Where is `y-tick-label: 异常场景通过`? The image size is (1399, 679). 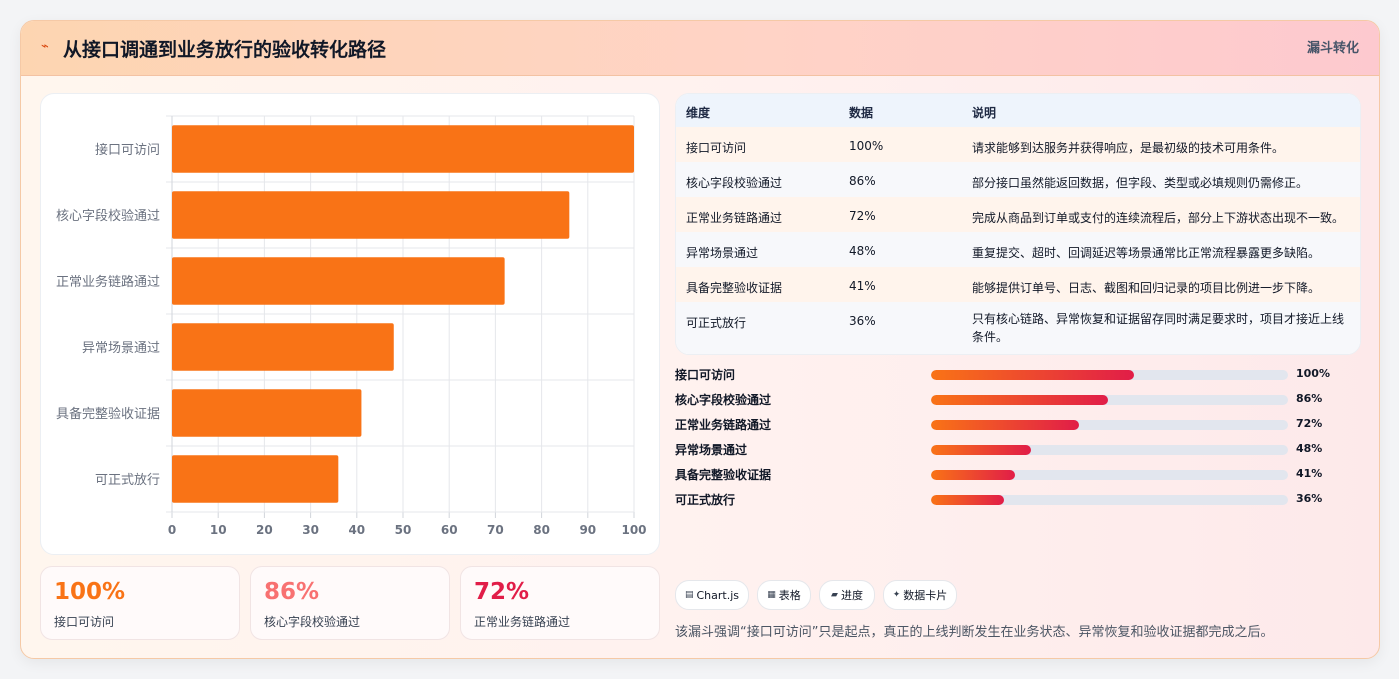
y-tick-label: 异常场景通过 is located at coordinates (121, 348).